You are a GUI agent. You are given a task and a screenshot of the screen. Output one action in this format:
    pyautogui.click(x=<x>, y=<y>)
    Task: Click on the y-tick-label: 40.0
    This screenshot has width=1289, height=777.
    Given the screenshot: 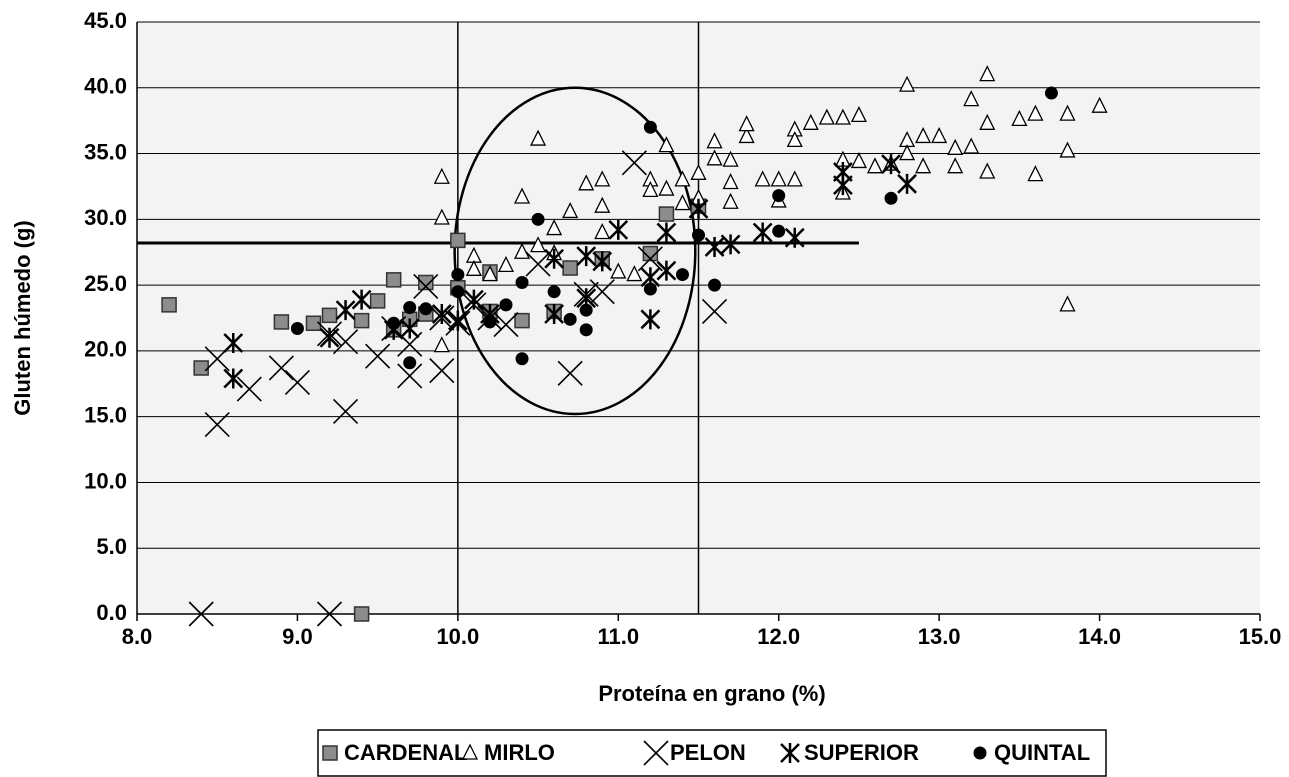 What is the action you would take?
    pyautogui.click(x=105, y=86)
    